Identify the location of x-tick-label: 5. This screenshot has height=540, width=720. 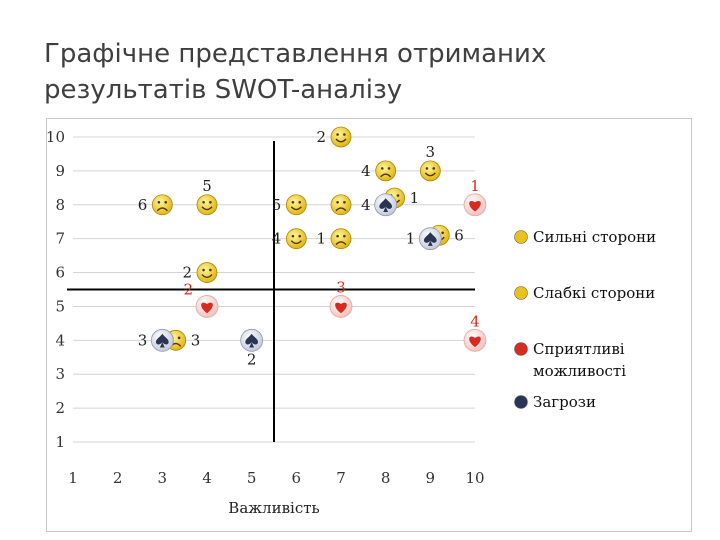
(252, 478).